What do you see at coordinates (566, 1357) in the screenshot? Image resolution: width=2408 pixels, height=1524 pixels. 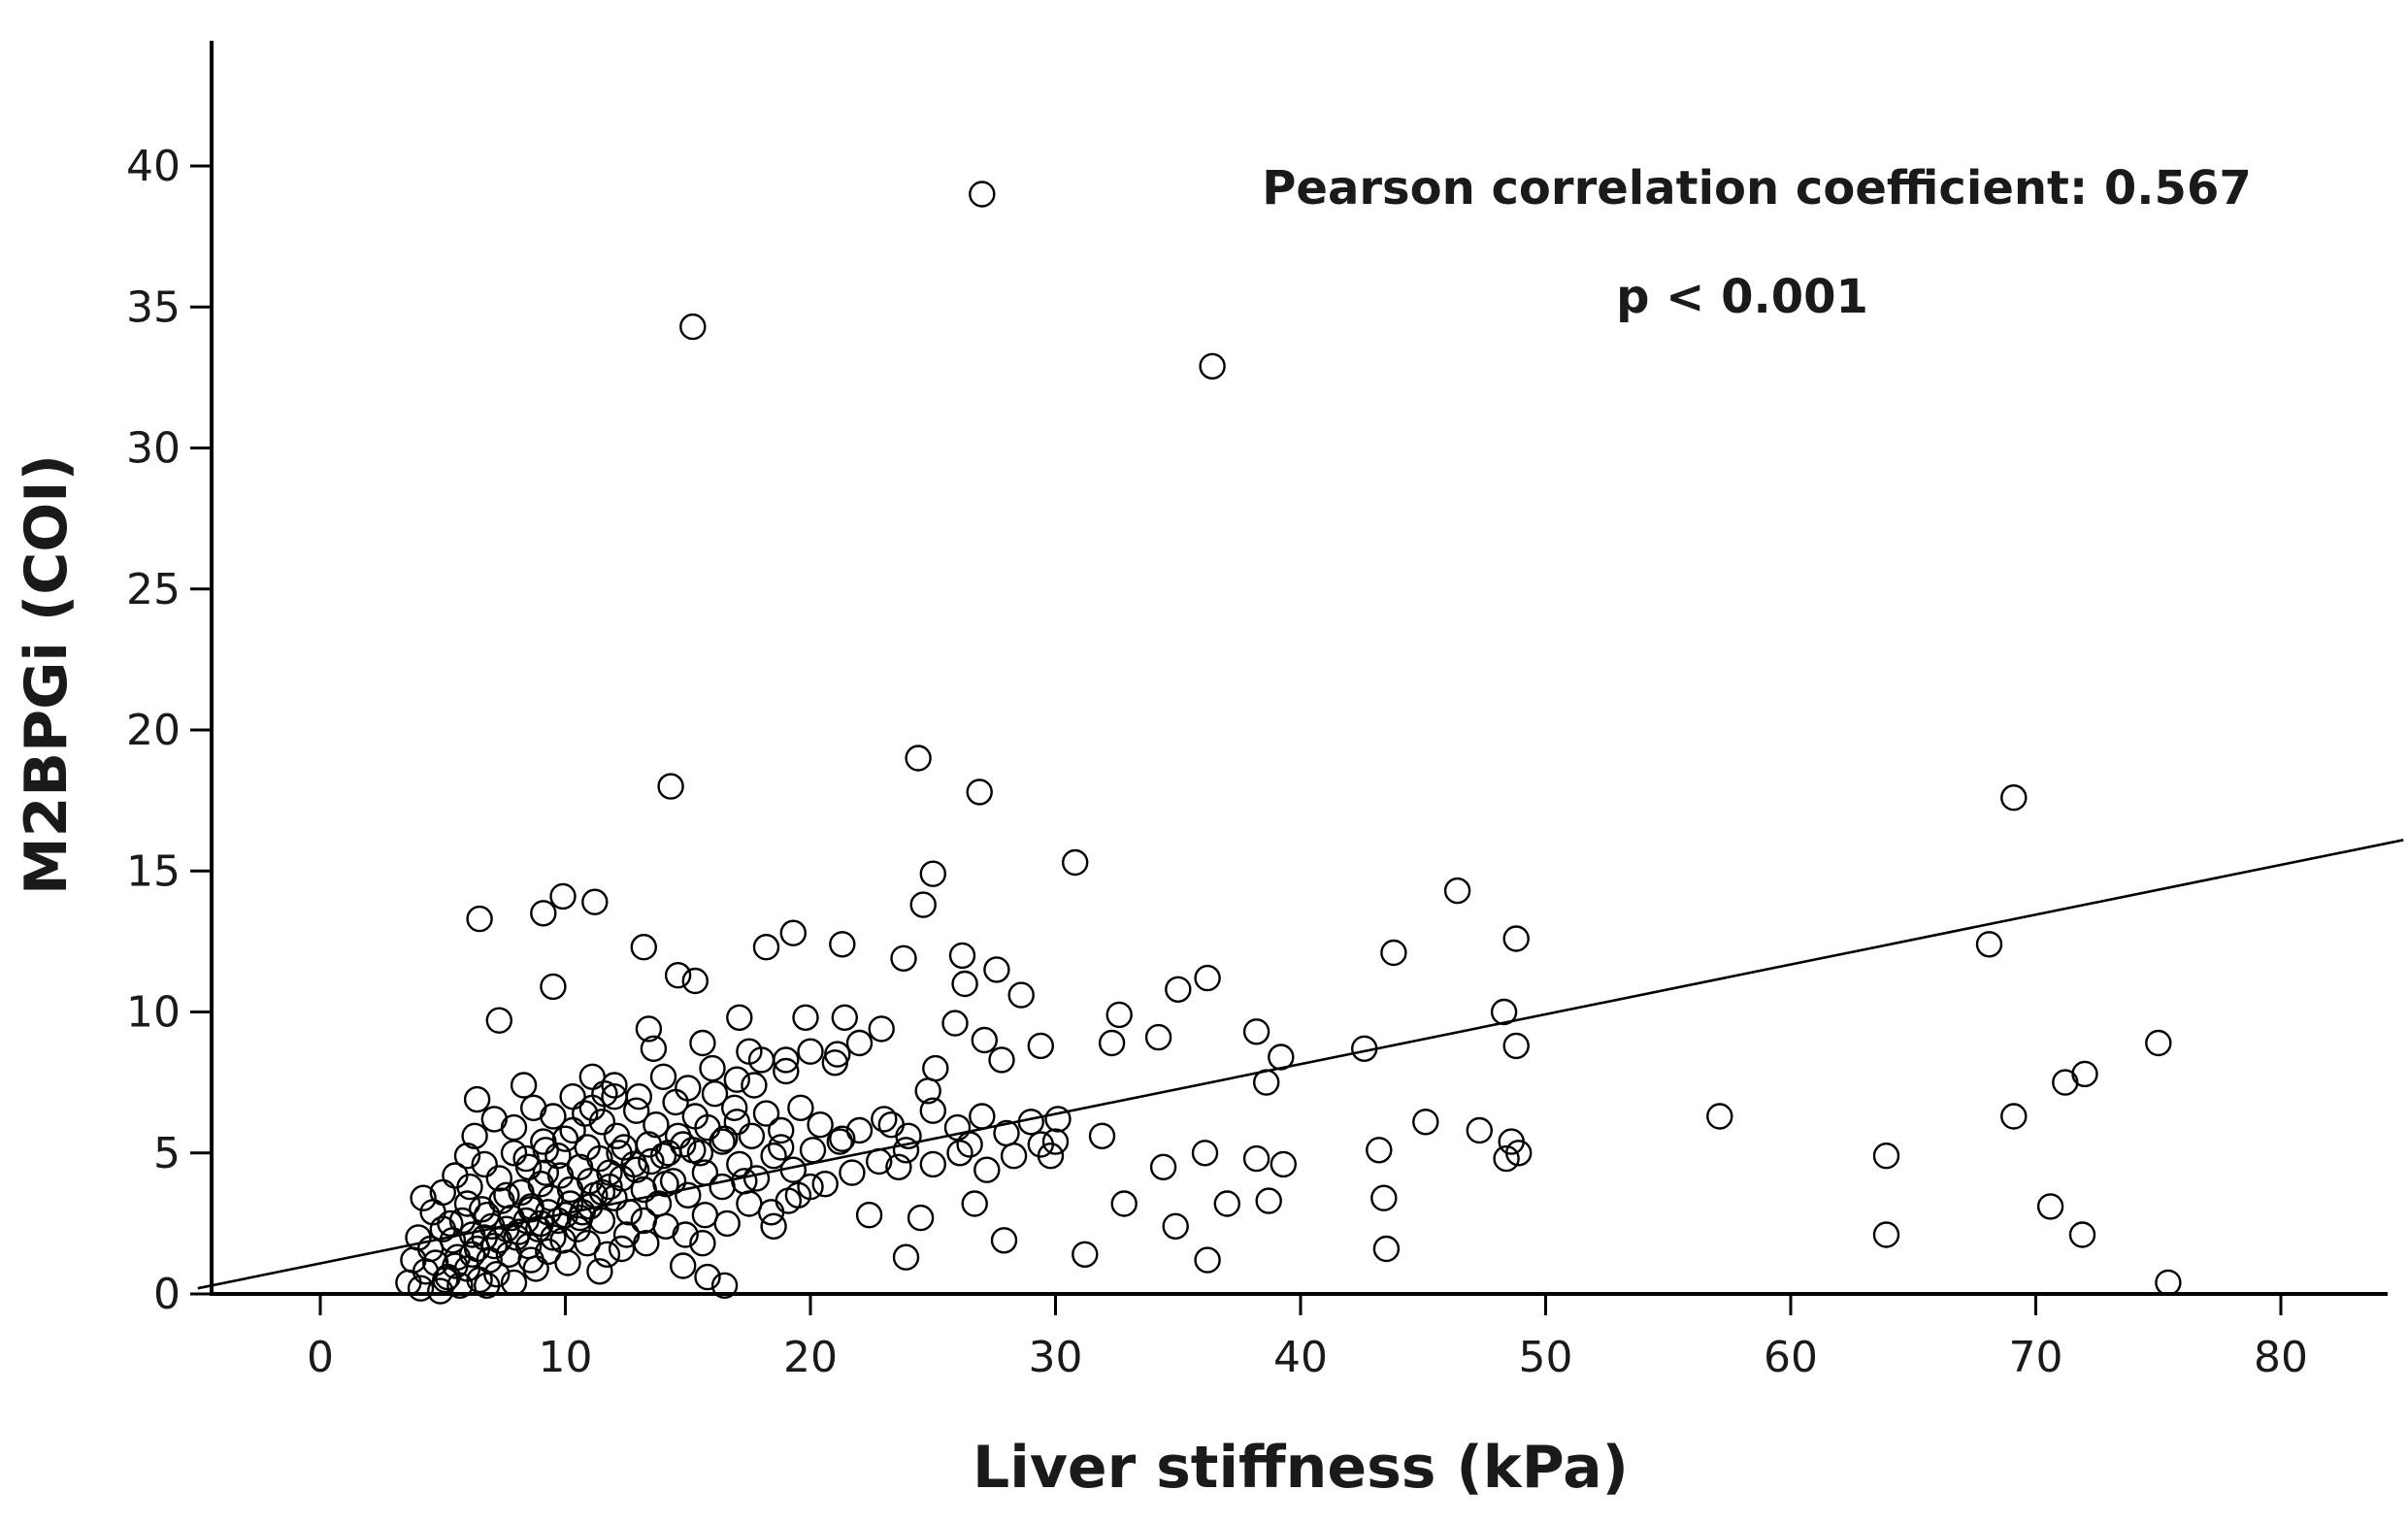 I see `x-tick-label: 10` at bounding box center [566, 1357].